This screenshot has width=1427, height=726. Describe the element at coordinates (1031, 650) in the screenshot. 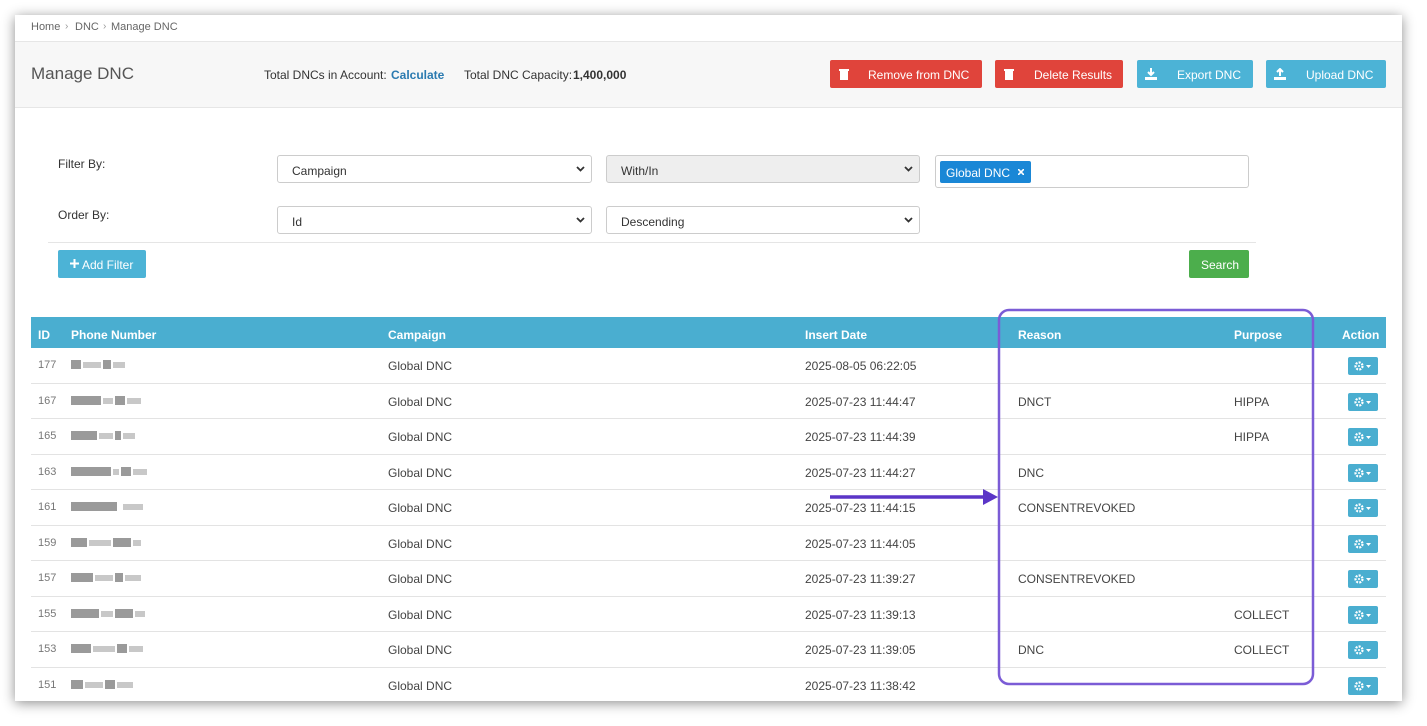

I see `cell: DNC` at that location.